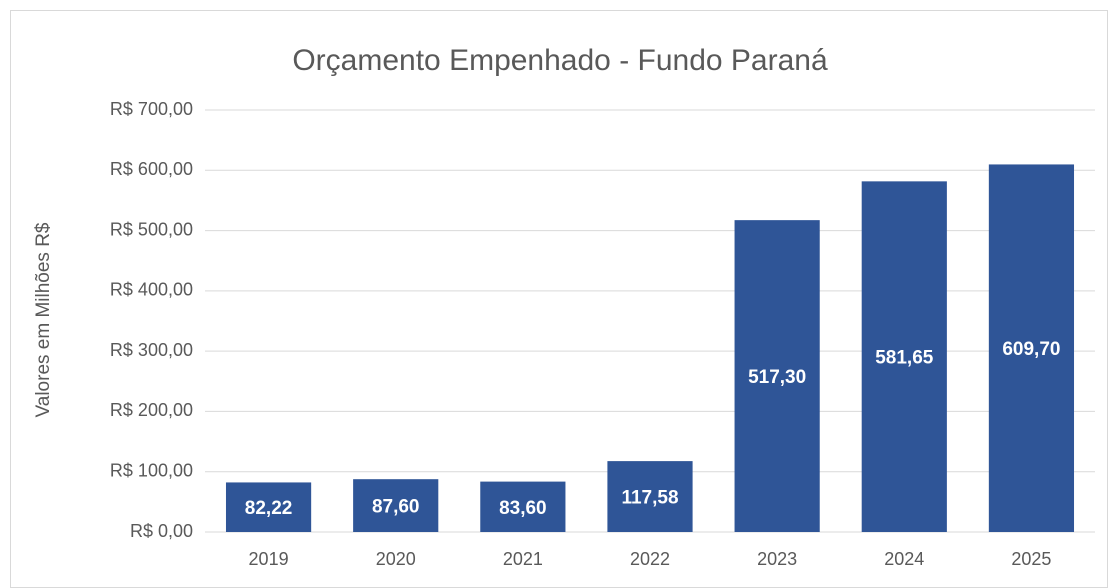 This screenshot has height=588, width=1118. What do you see at coordinates (151, 109) in the screenshot?
I see `y-tick-label: R$ 700,00` at bounding box center [151, 109].